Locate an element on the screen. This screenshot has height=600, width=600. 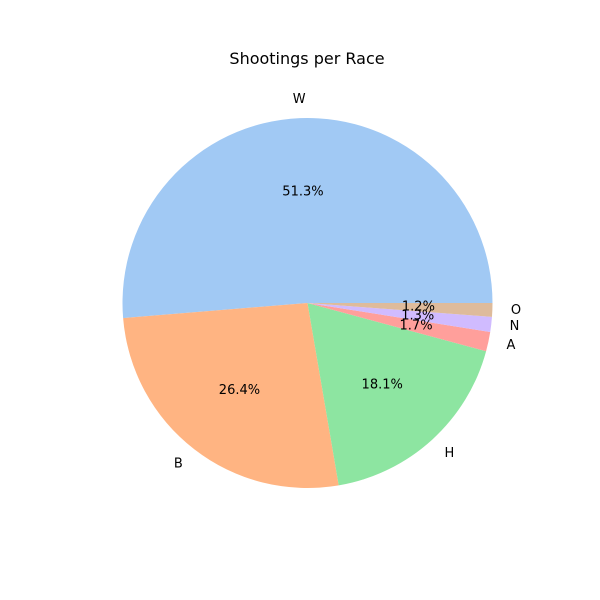
category-label-w: W is located at coordinates (299, 99).